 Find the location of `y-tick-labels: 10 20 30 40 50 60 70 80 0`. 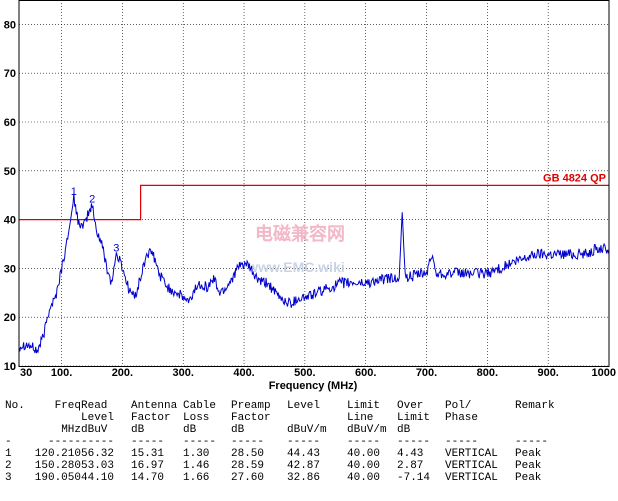

y-tick-labels: 10 20 30 40 50 60 70 80 0 is located at coordinates (10, 196).